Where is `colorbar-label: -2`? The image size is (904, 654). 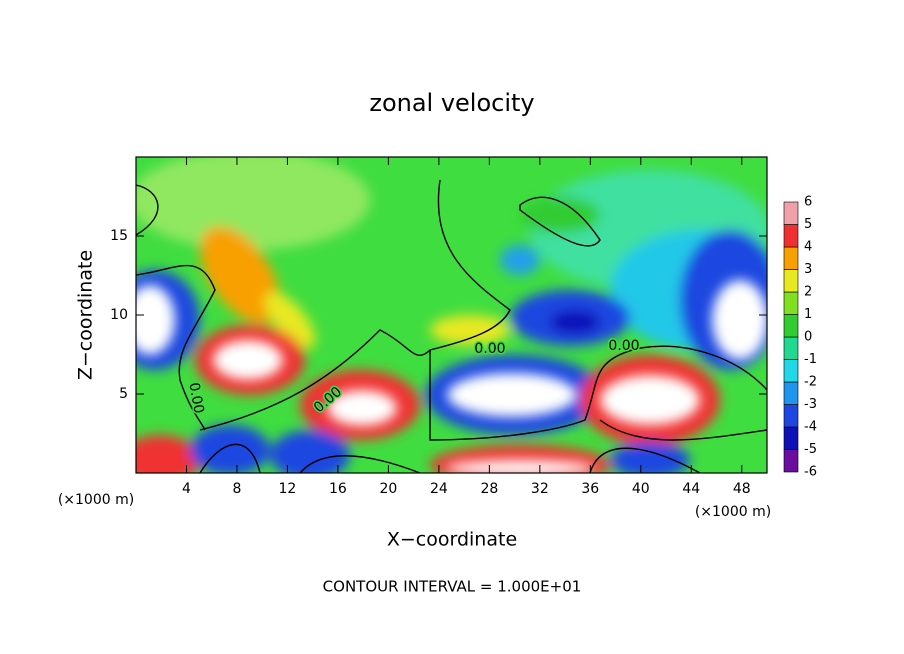
colorbar-label: -2 is located at coordinates (810, 382).